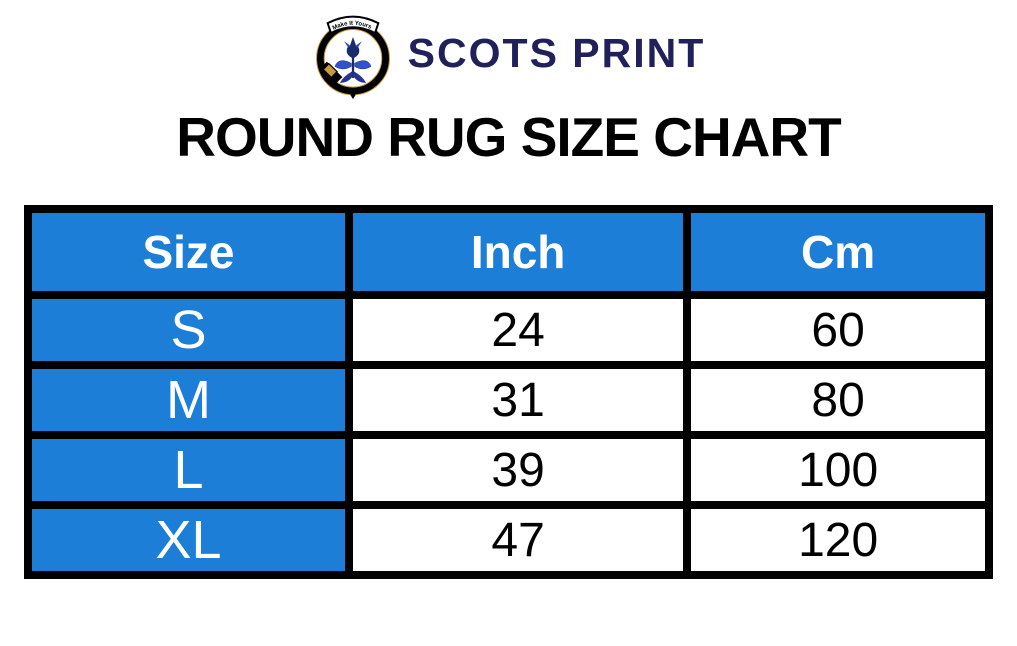 This screenshot has width=1017, height=646. Describe the element at coordinates (518, 470) in the screenshot. I see `cell-inch-l: 39` at that location.